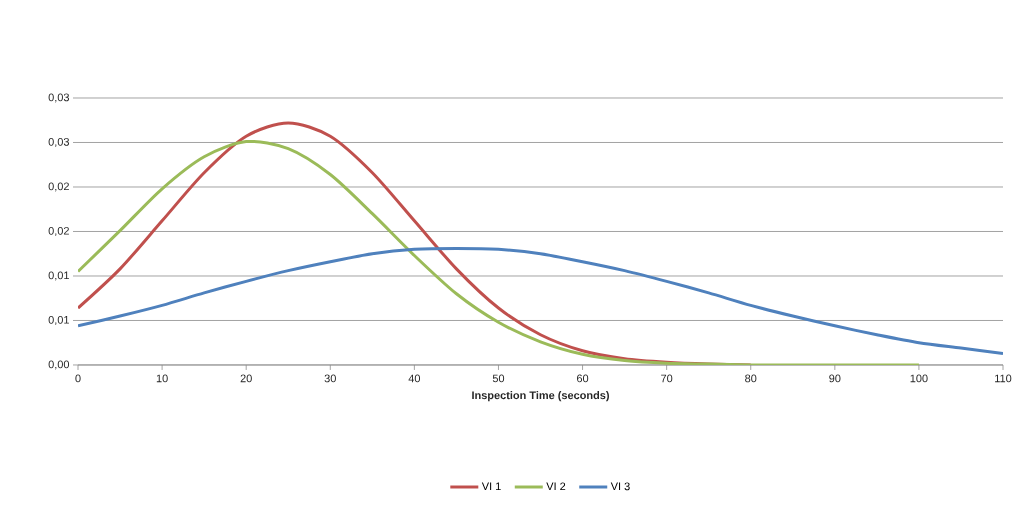 This screenshot has width=1036, height=514. Describe the element at coordinates (414, 378) in the screenshot. I see `x-tick-label: 40` at that location.